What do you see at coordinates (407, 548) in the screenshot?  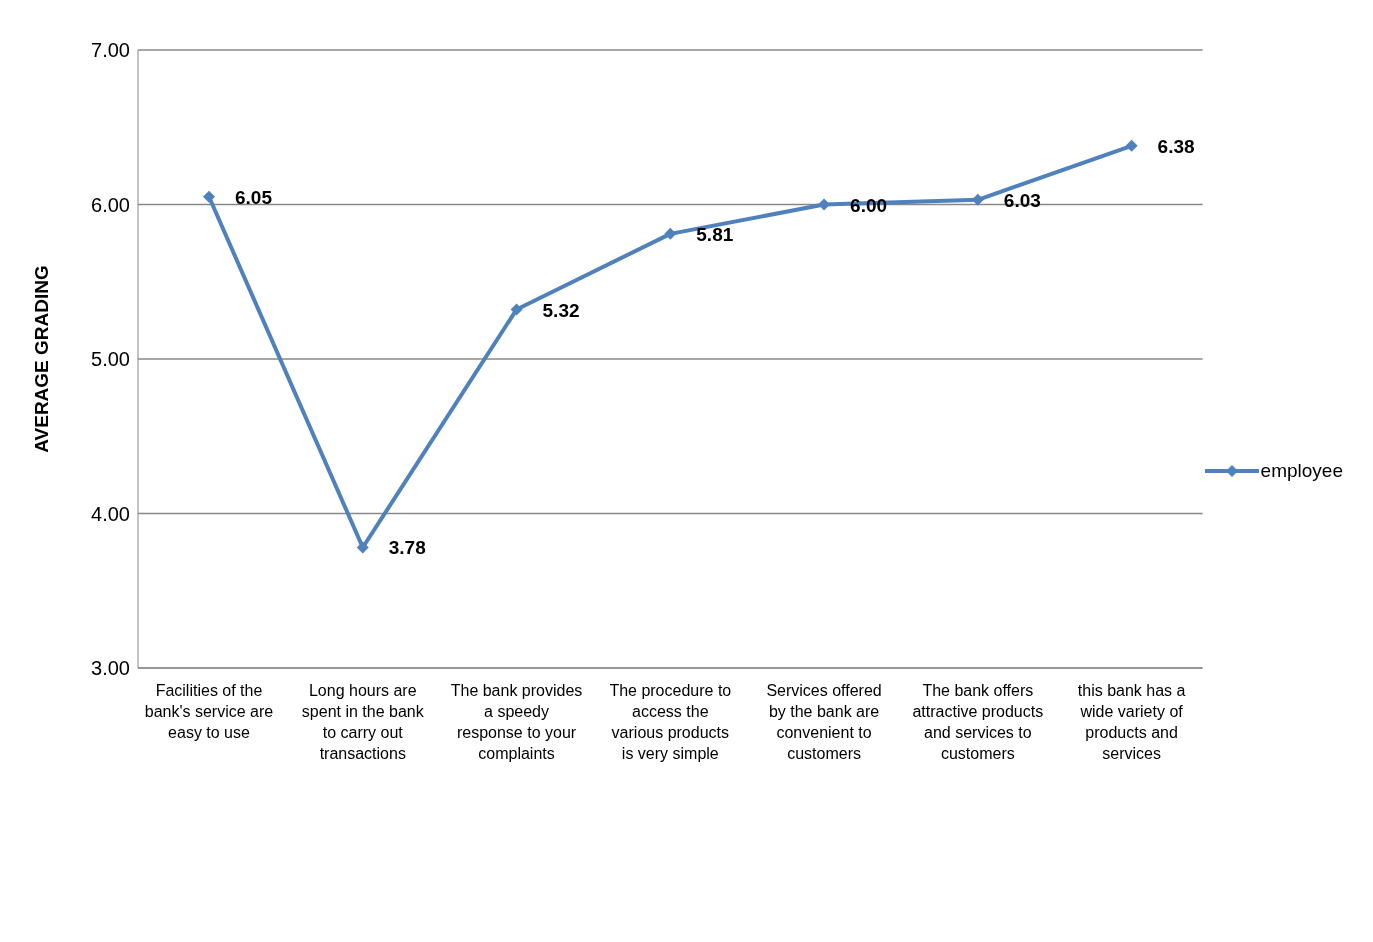 I see `data-label: 3.78` at bounding box center [407, 548].